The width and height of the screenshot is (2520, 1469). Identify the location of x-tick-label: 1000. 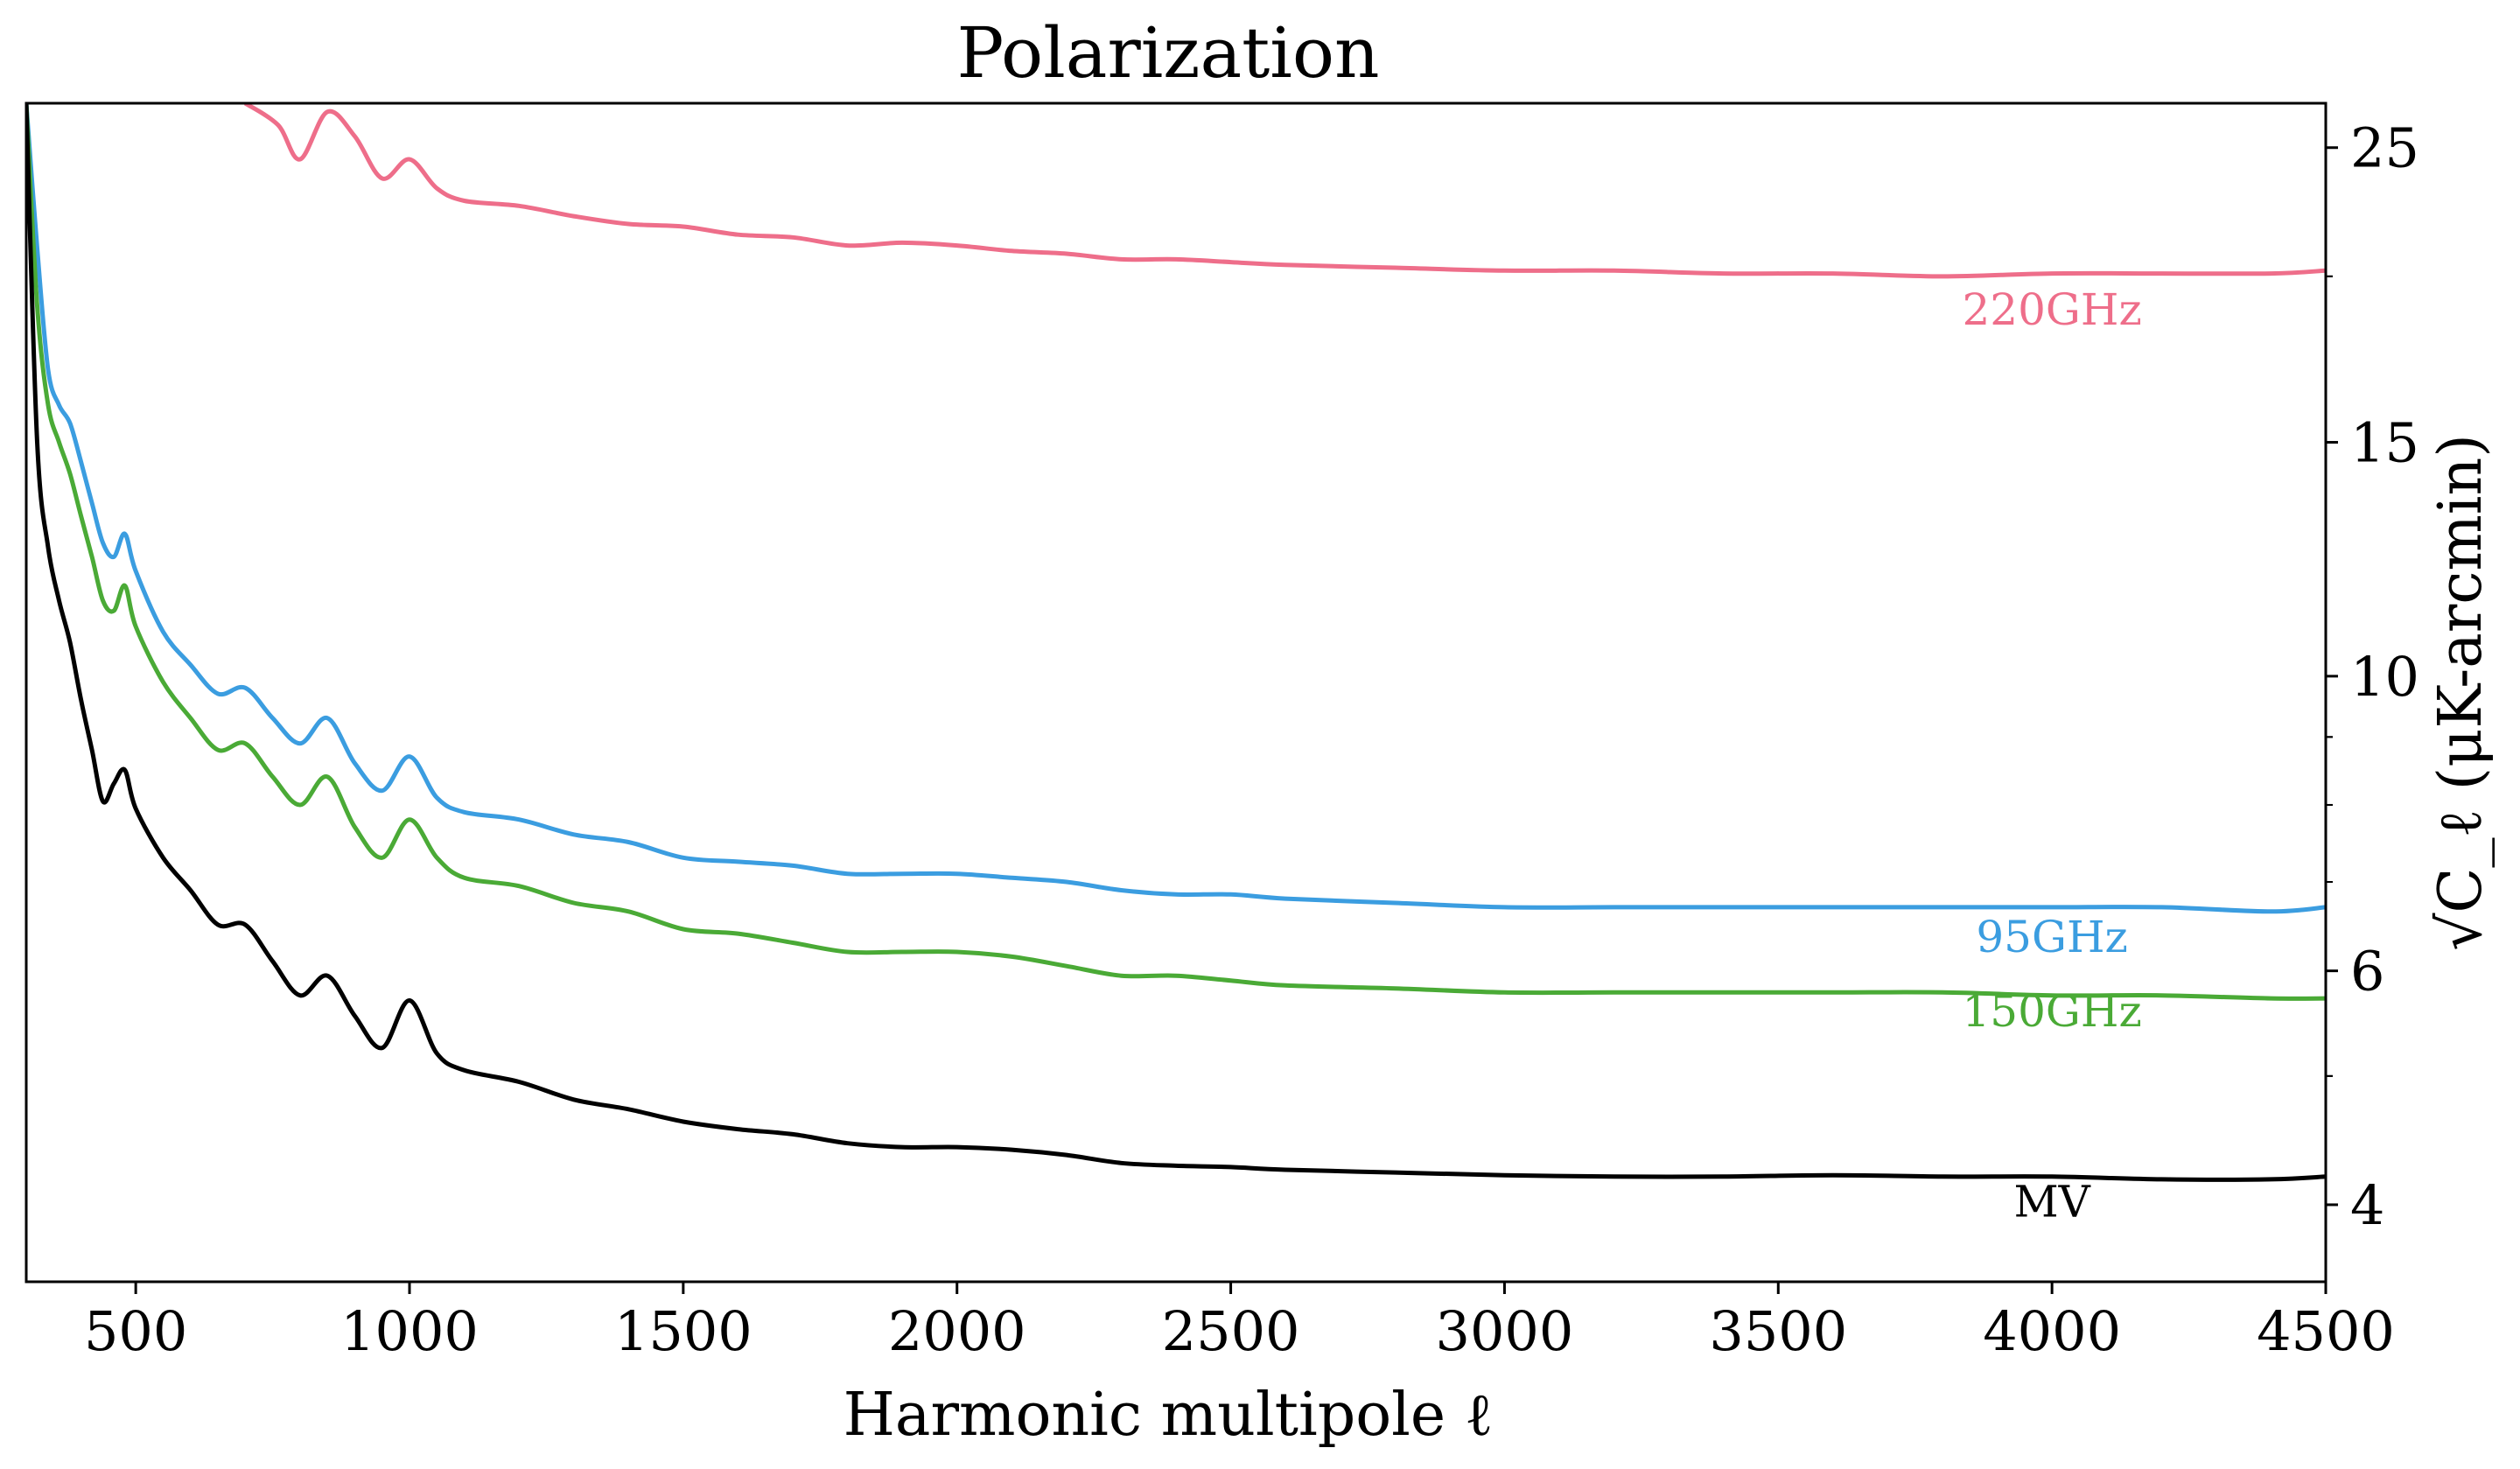
(409, 1331).